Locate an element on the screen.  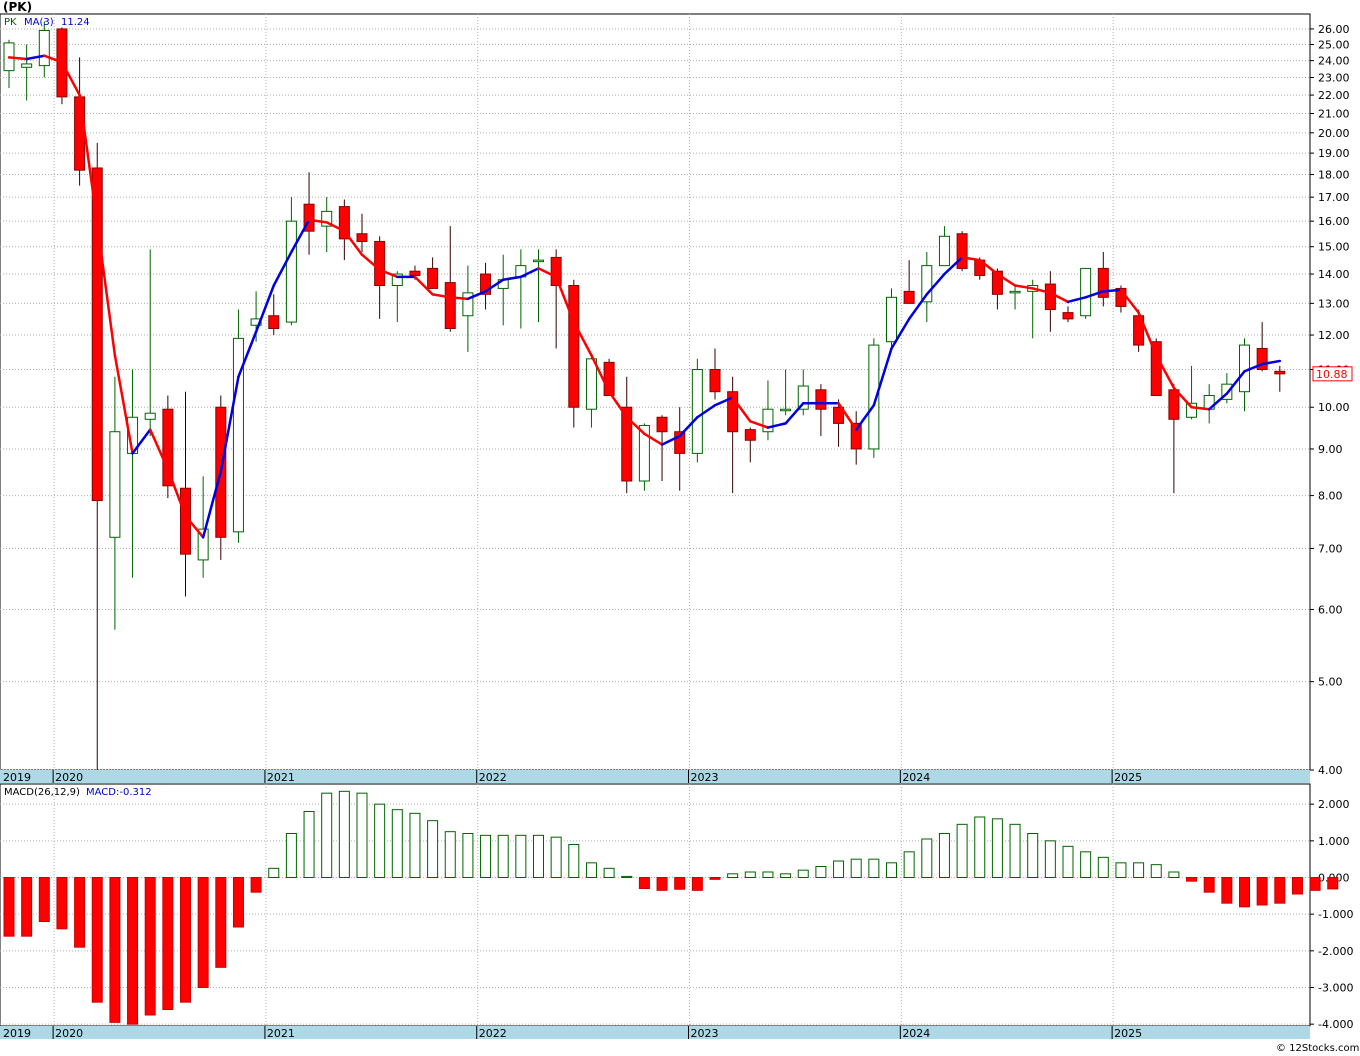
last-price-value: 10.88 is located at coordinates (1332, 374).